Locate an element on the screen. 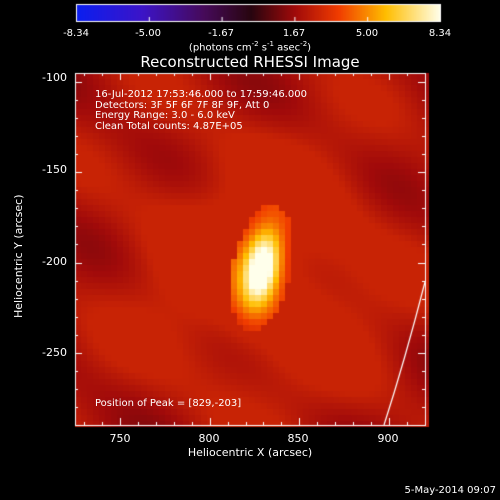 This screenshot has width=500, height=500. colorbar-tick-0: -8.34 is located at coordinates (76, 33).